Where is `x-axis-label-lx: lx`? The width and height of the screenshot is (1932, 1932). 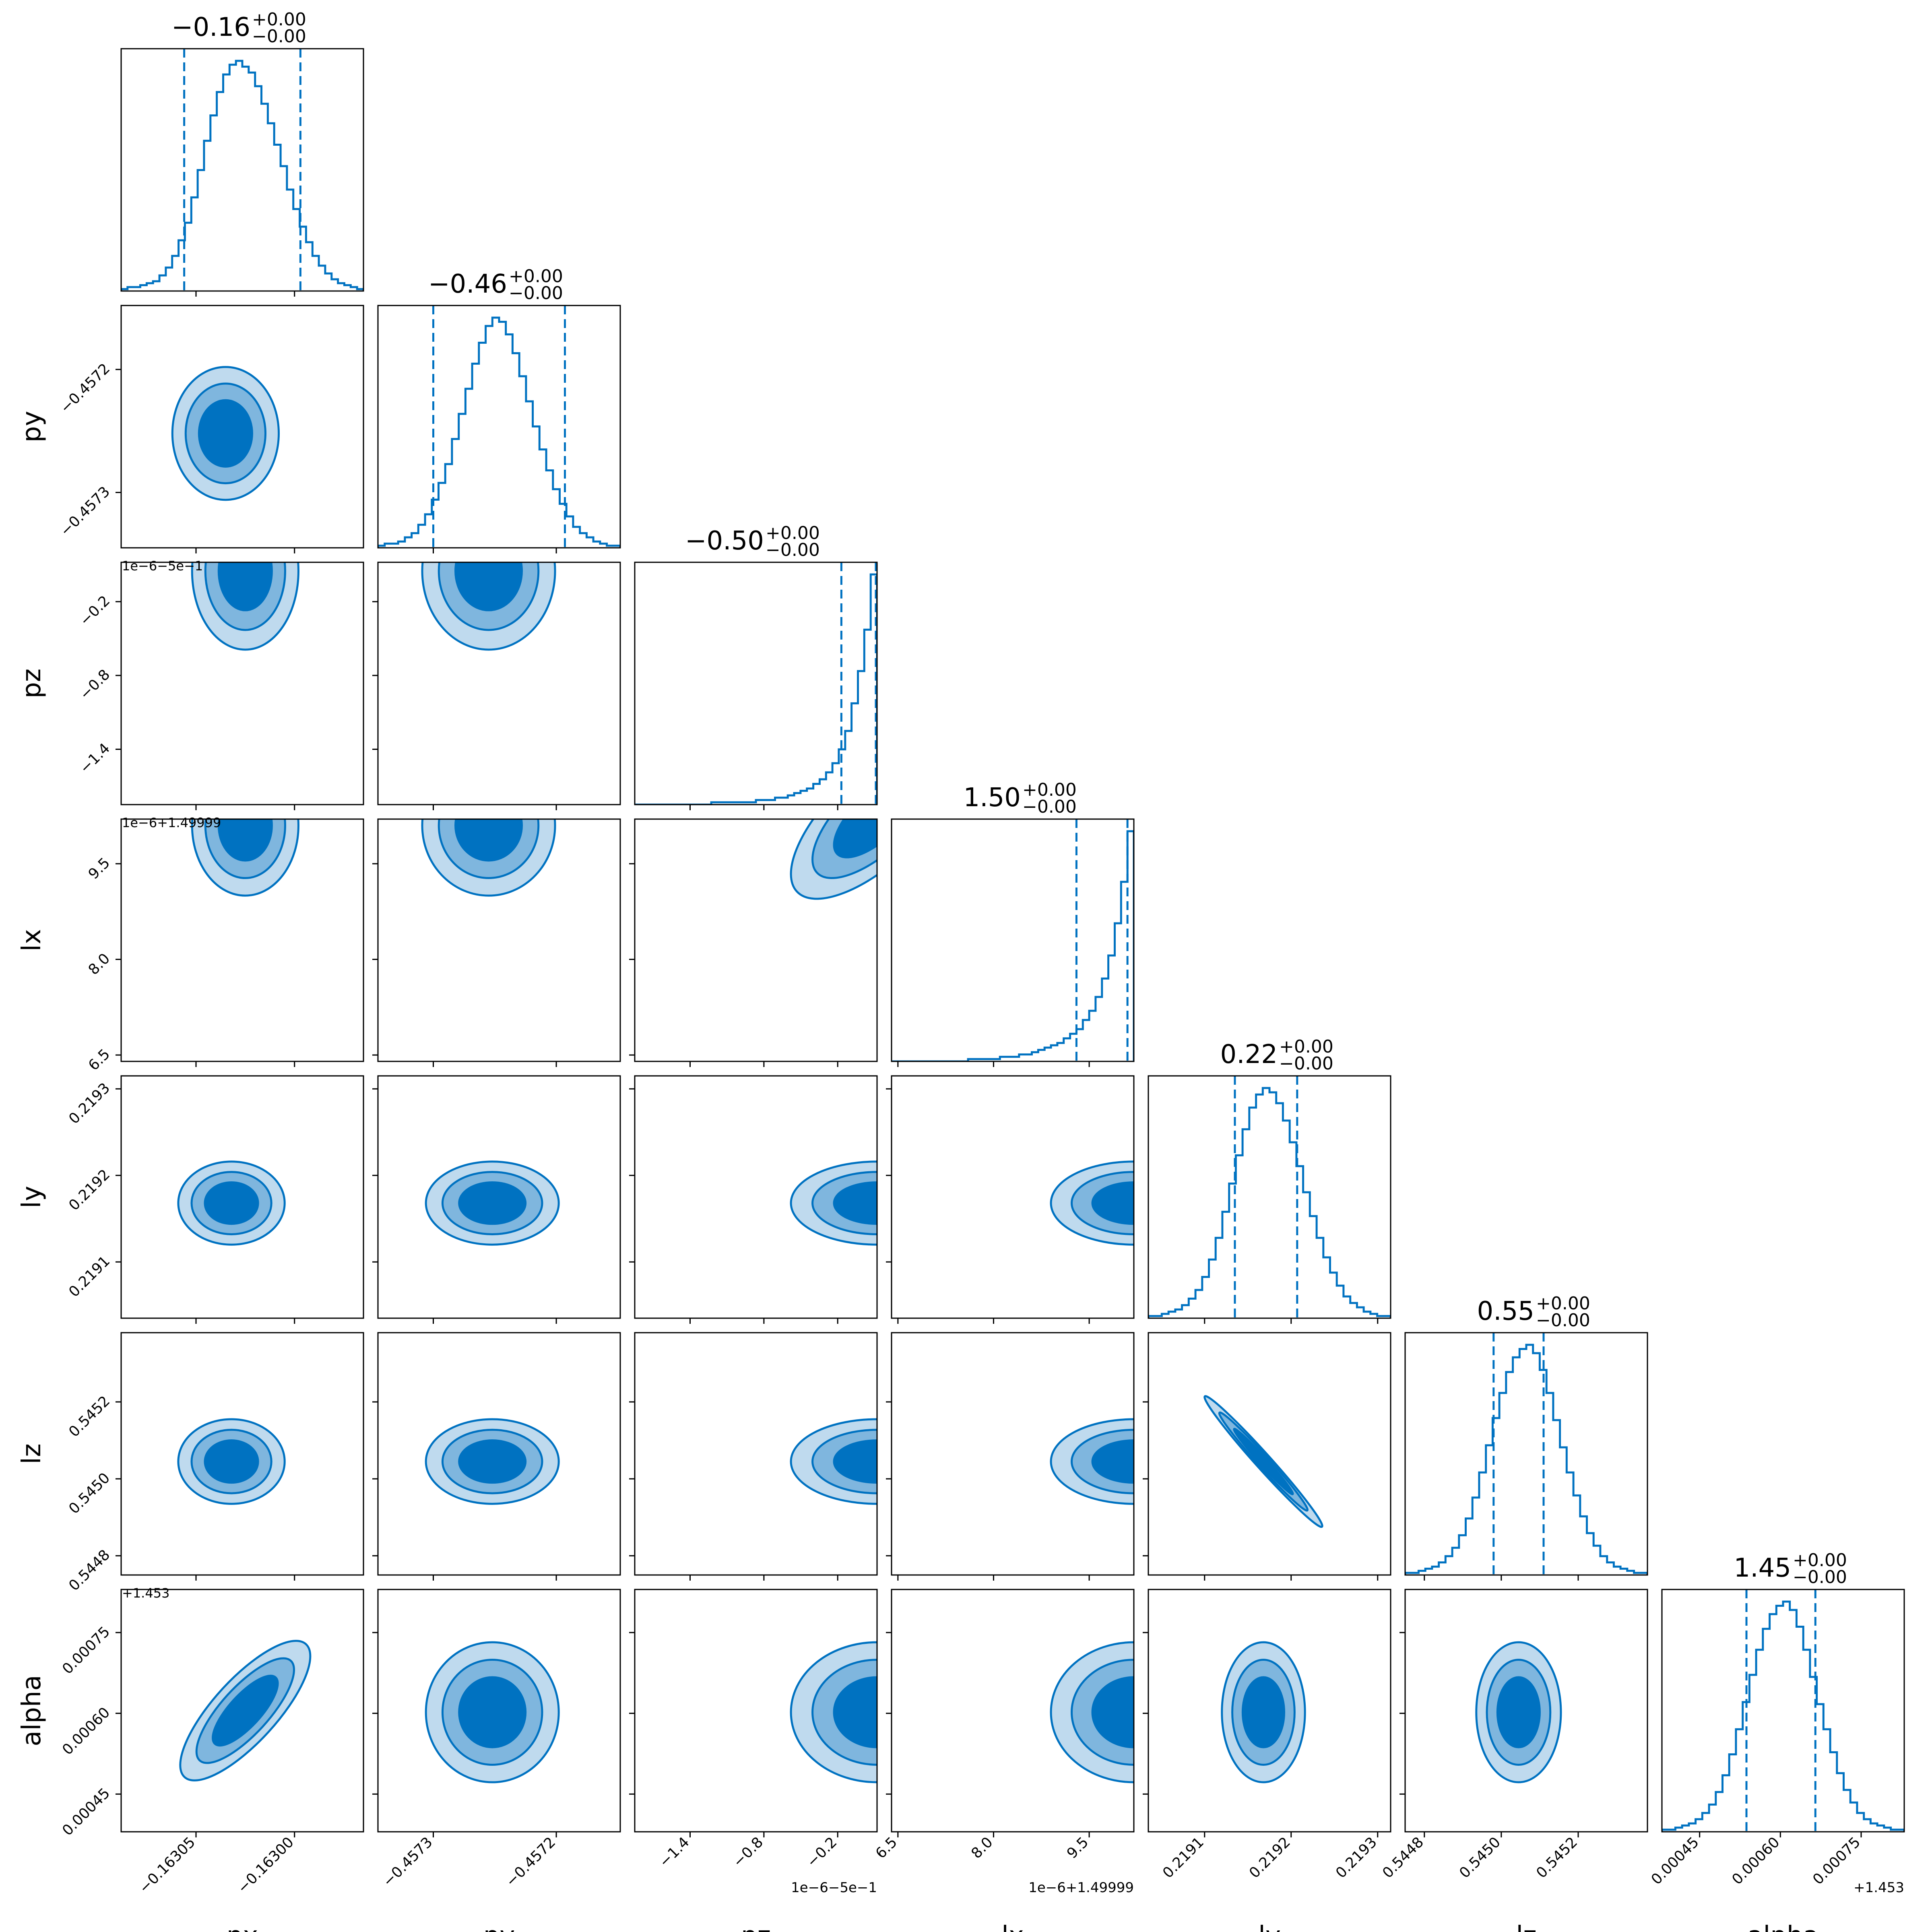 x-axis-label-lx: lx is located at coordinates (1012, 1927).